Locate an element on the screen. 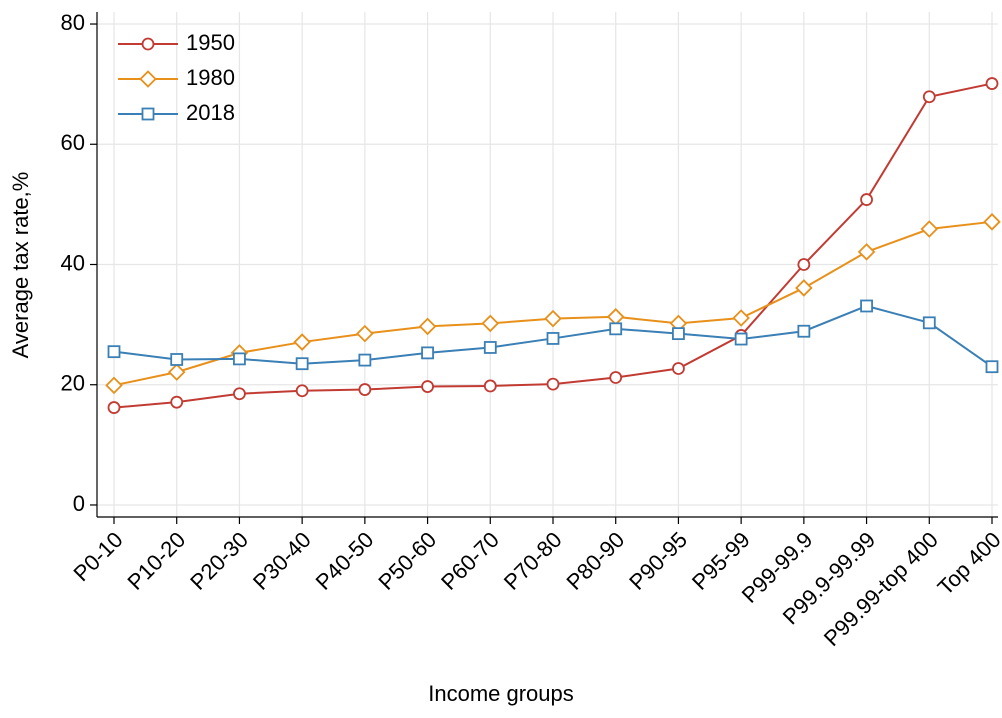  x-tick-label: Top 400 is located at coordinates (967, 563).